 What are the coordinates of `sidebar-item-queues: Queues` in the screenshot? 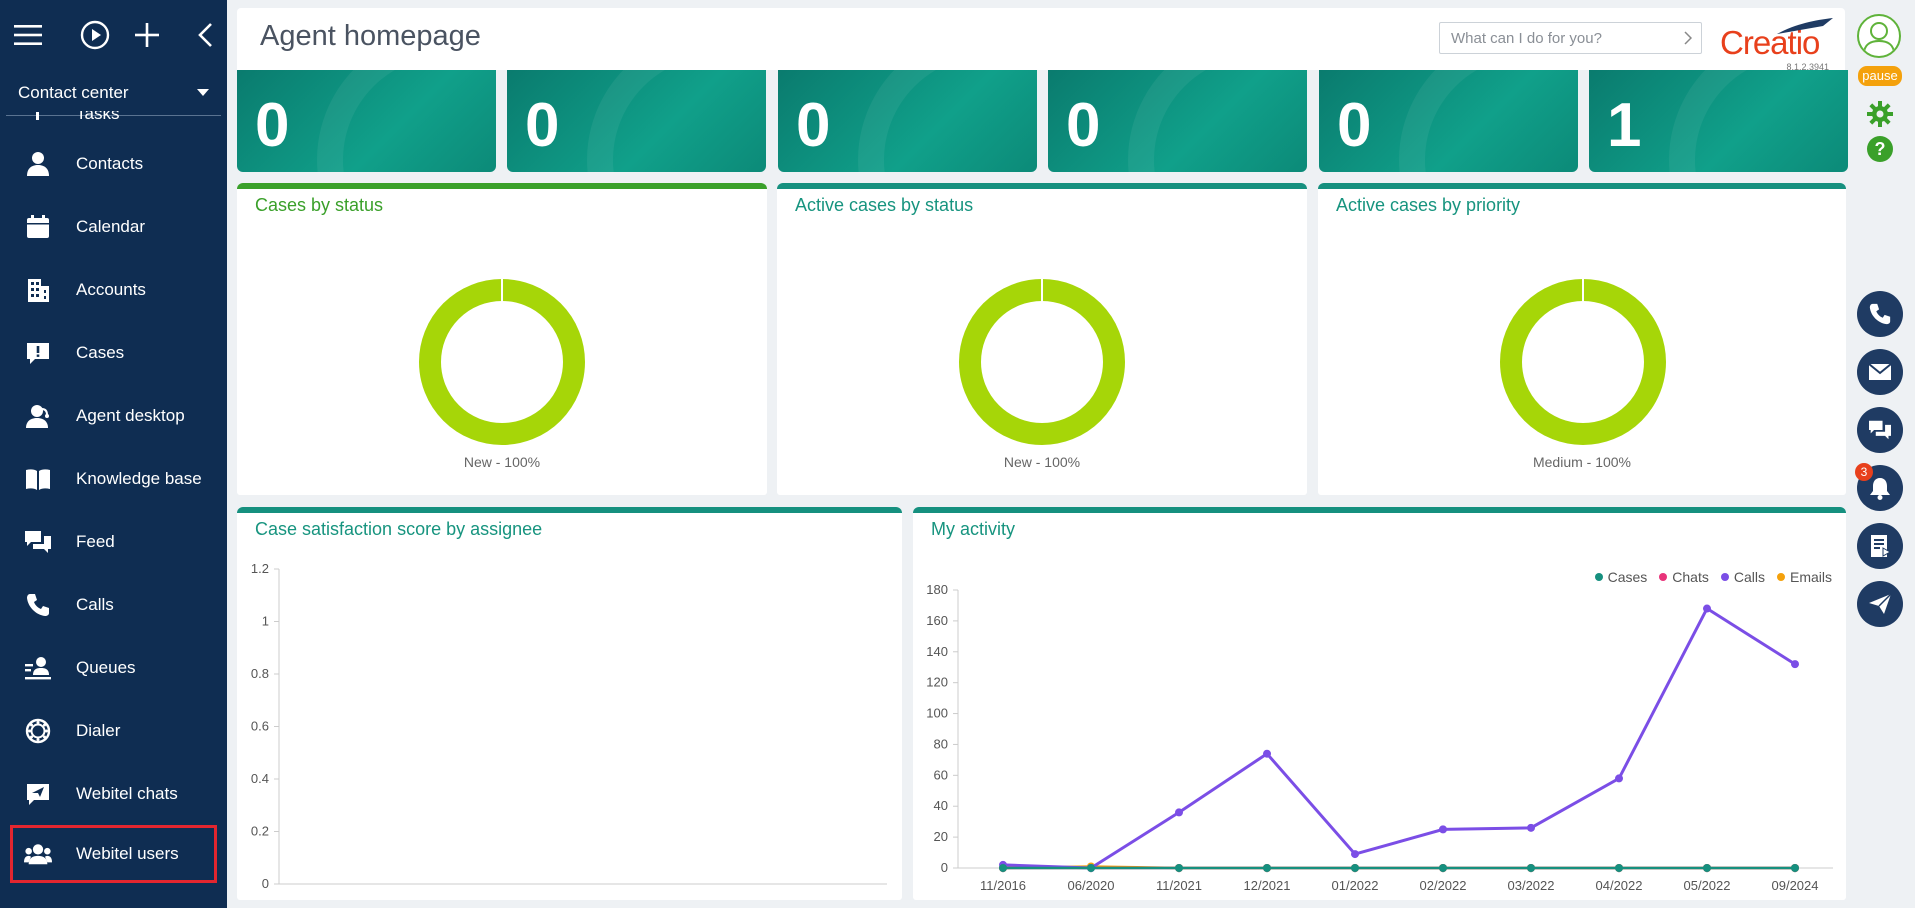 It's located at (113, 667).